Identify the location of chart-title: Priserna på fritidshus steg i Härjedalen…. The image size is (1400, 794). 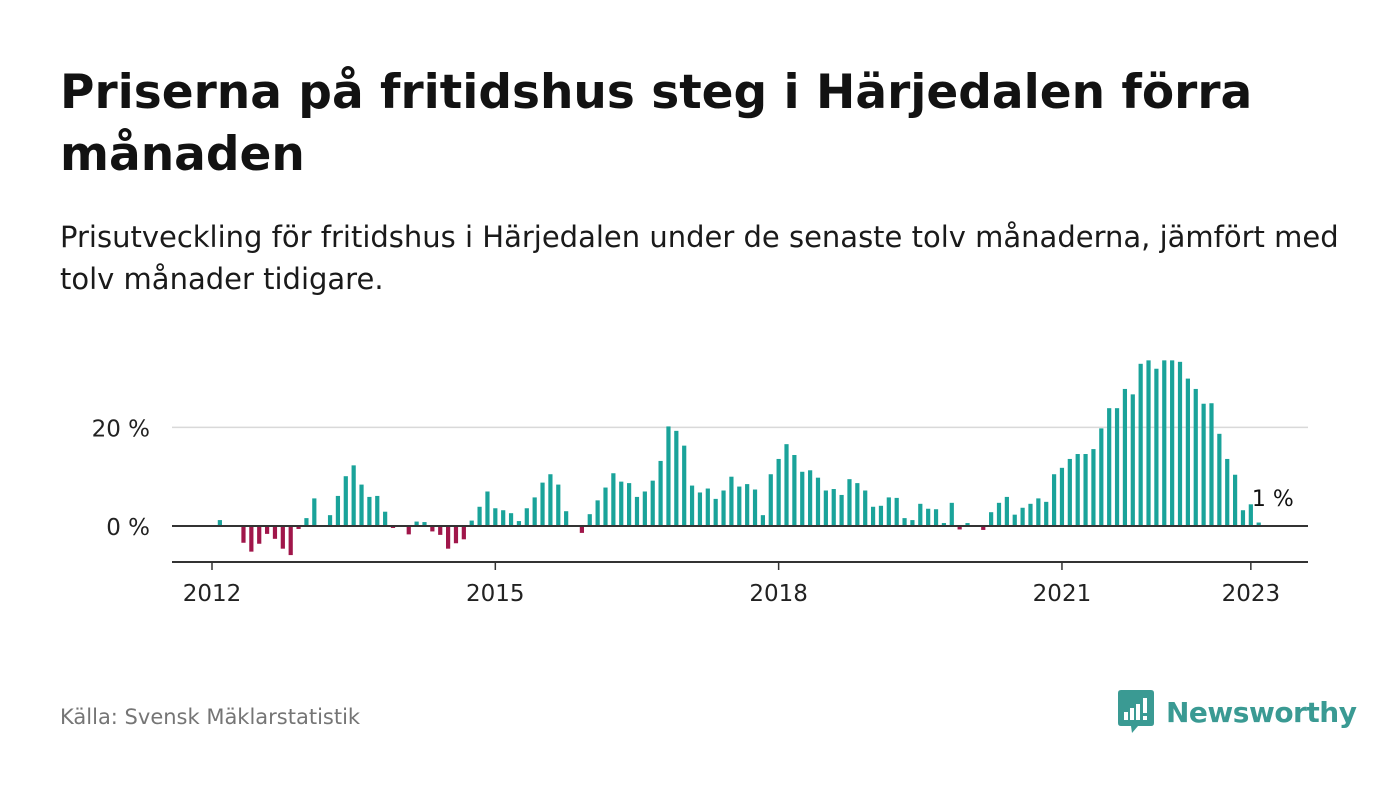
(656, 123).